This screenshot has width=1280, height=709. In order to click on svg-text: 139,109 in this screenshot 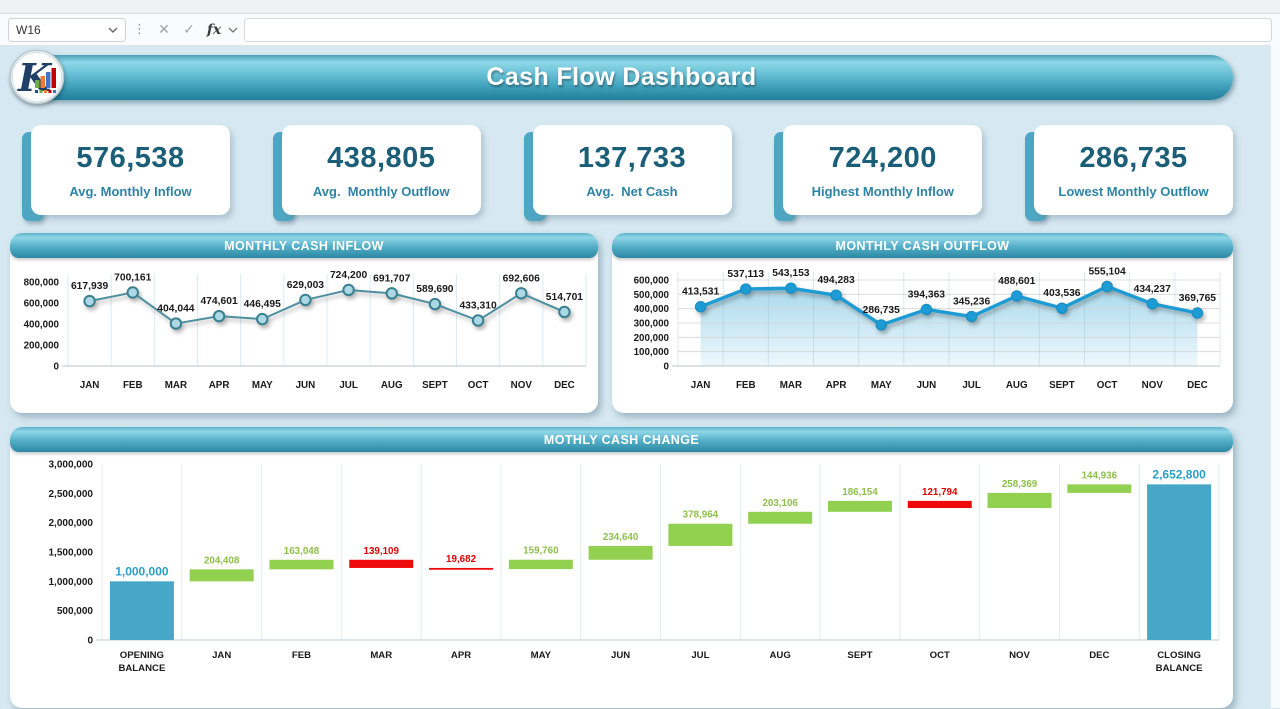, I will do `click(382, 551)`.